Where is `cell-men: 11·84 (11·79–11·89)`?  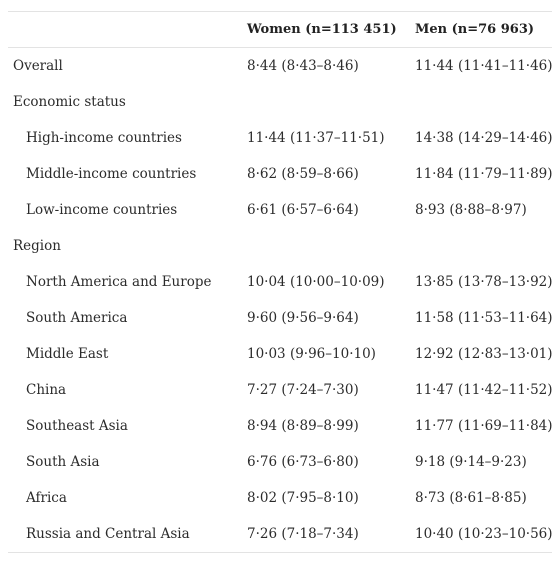 cell-men: 11·84 (11·79–11·89) is located at coordinates (484, 174).